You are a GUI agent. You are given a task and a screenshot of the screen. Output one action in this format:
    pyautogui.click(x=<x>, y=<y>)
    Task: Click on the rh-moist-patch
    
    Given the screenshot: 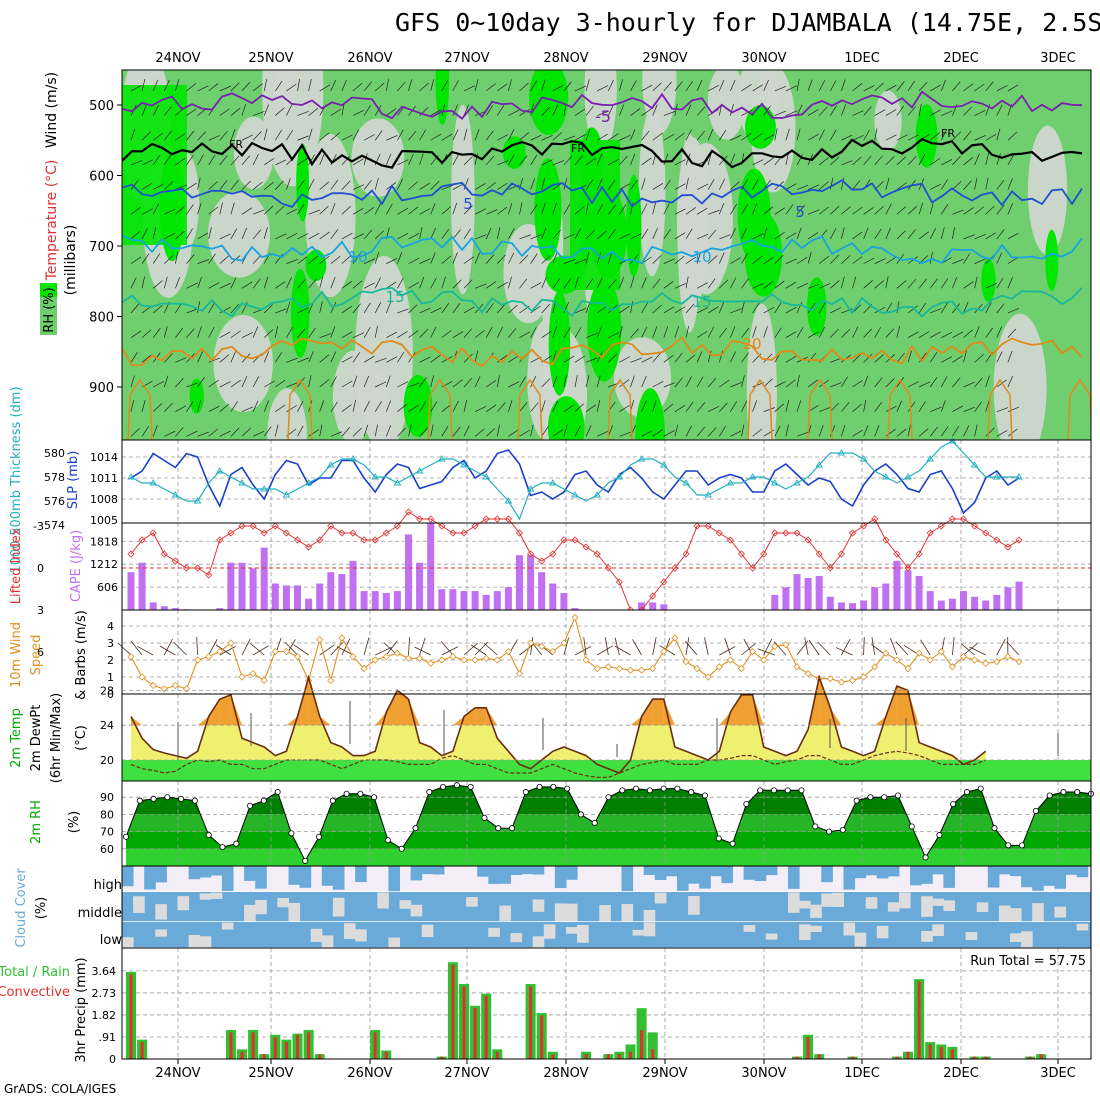 What is the action you would take?
    pyautogui.click(x=418, y=406)
    